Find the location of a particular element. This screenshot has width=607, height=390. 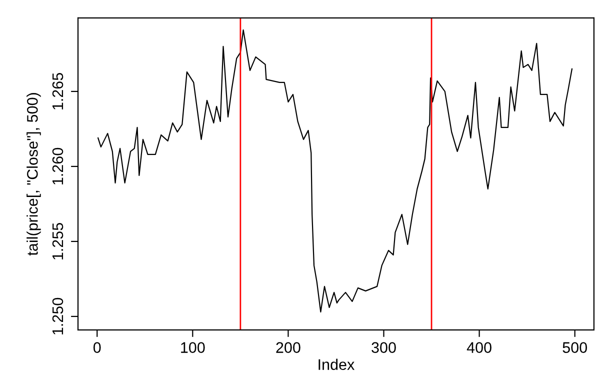

x-tick-label: 0 is located at coordinates (97, 347).